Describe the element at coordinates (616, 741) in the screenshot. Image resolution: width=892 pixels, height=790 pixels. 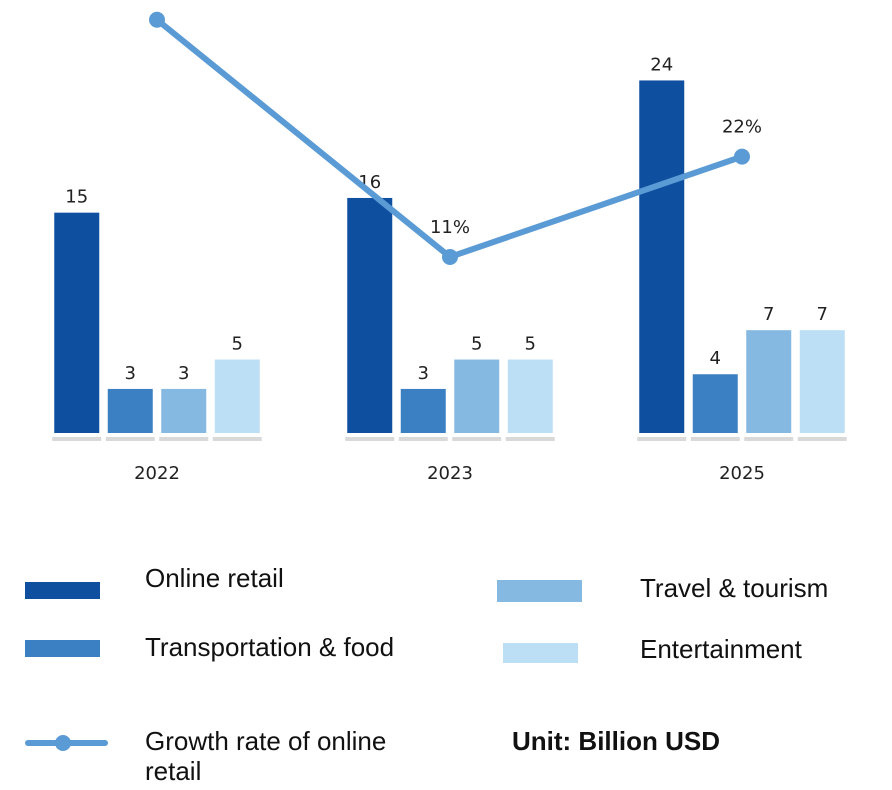
I see `unit-label: Unit: Billion USD` at that location.